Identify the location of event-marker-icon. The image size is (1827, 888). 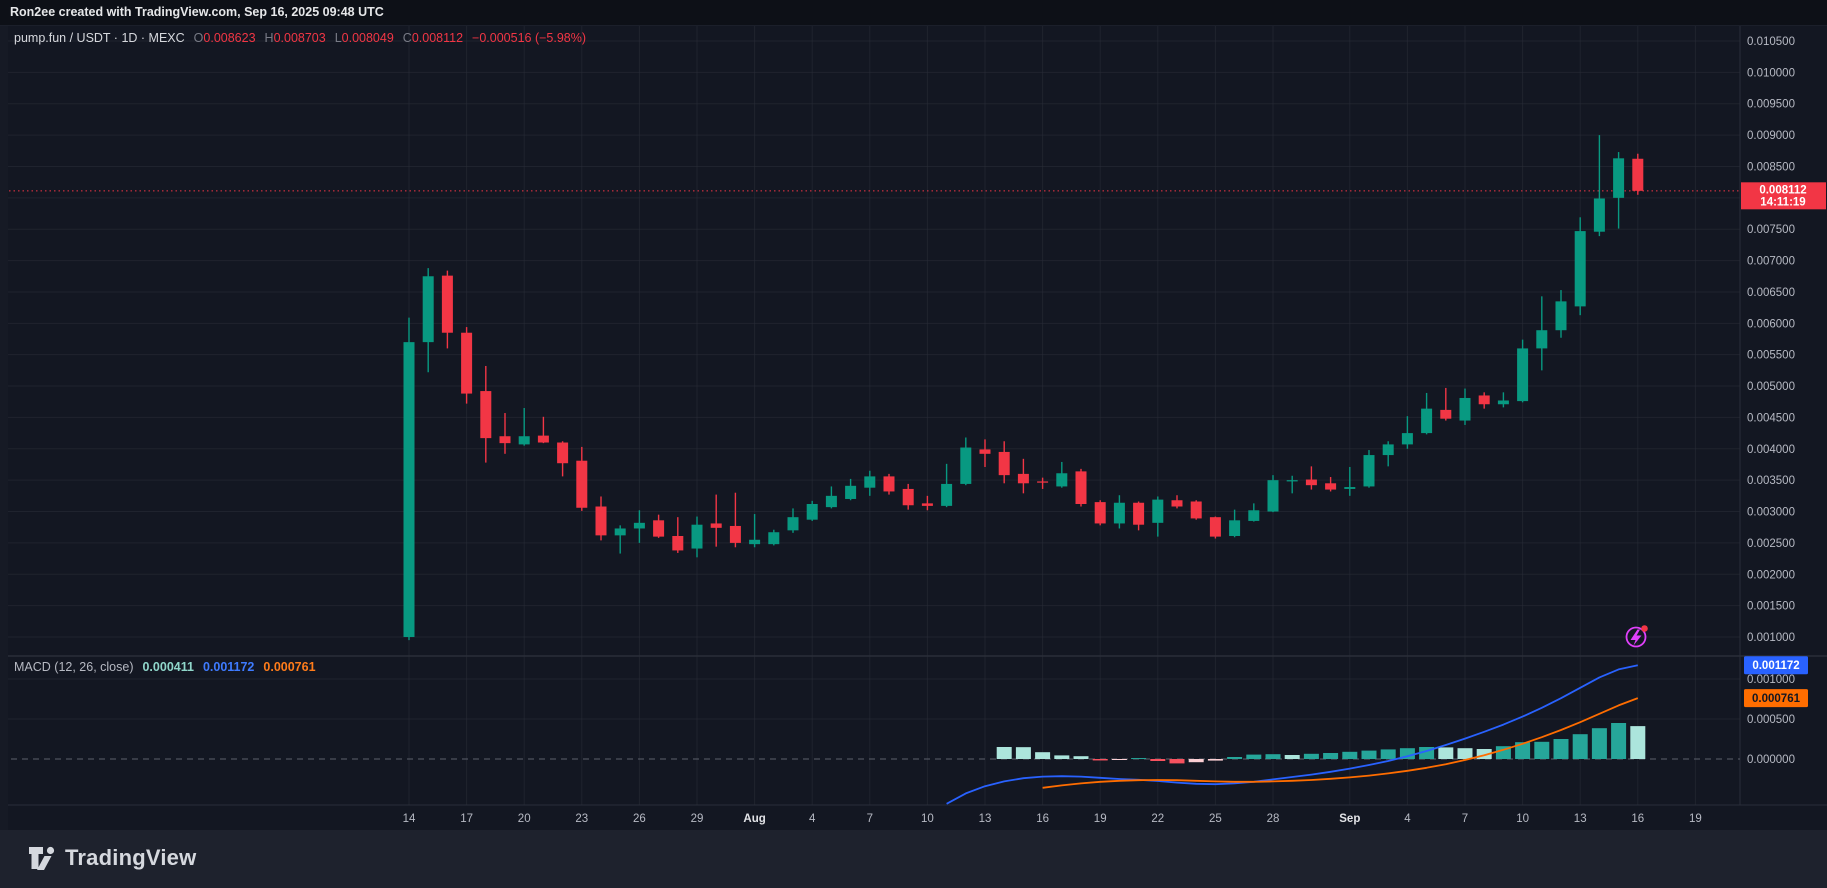
(1636, 636).